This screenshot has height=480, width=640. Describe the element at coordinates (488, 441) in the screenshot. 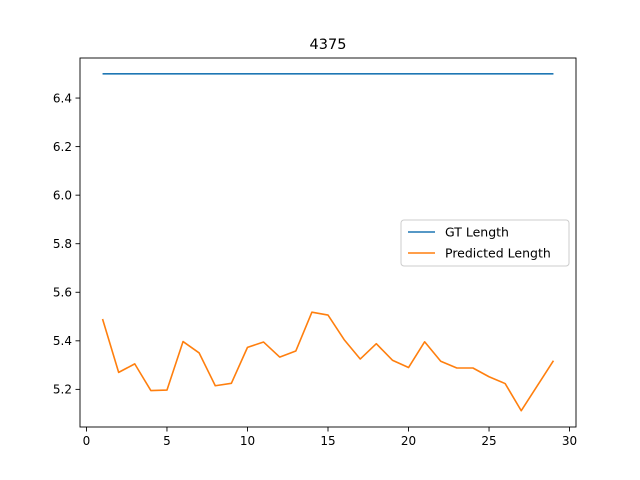

I see `x-tick-label: 25` at that location.